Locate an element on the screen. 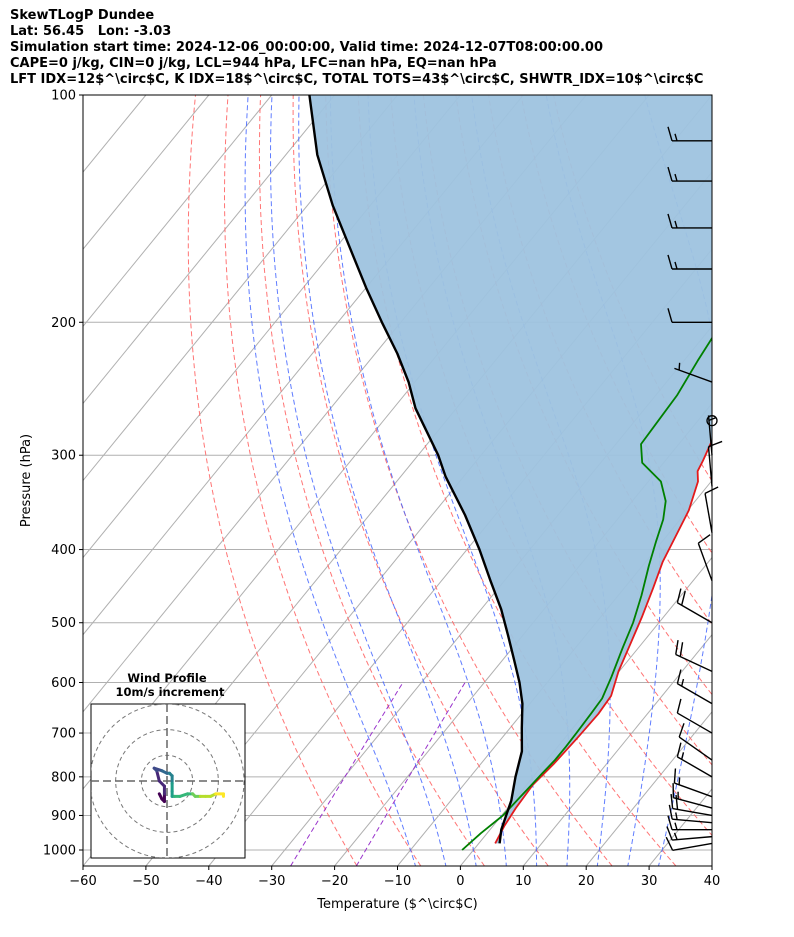 This screenshot has width=794, height=937. x-tick-label: 20 is located at coordinates (586, 881).